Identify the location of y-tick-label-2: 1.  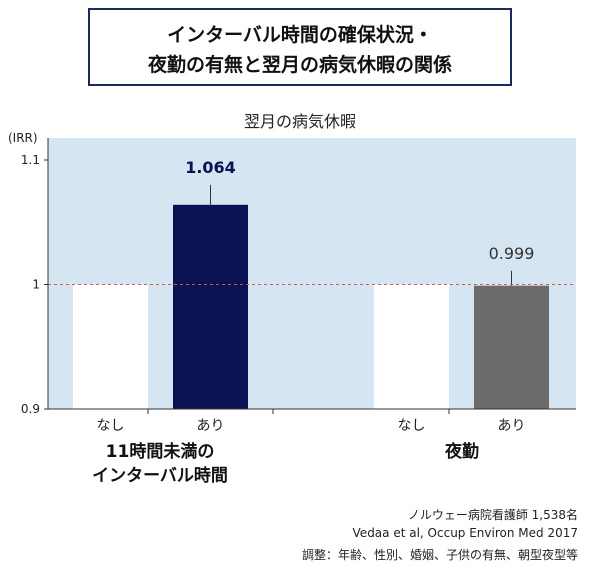
(36, 285).